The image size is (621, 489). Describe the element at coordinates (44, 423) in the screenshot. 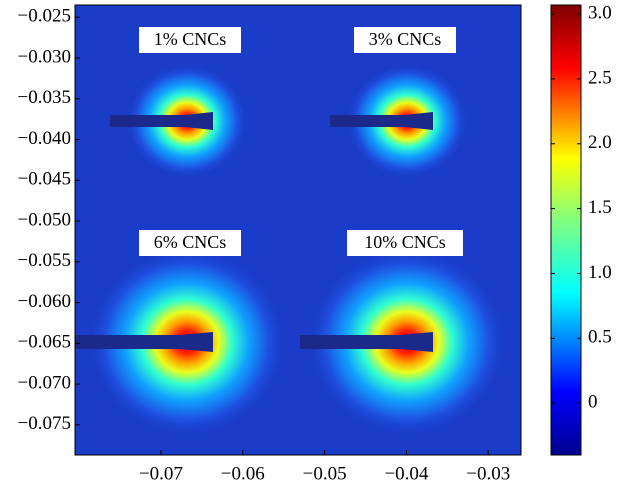

I see `y-tick-label: −0.075` at that location.